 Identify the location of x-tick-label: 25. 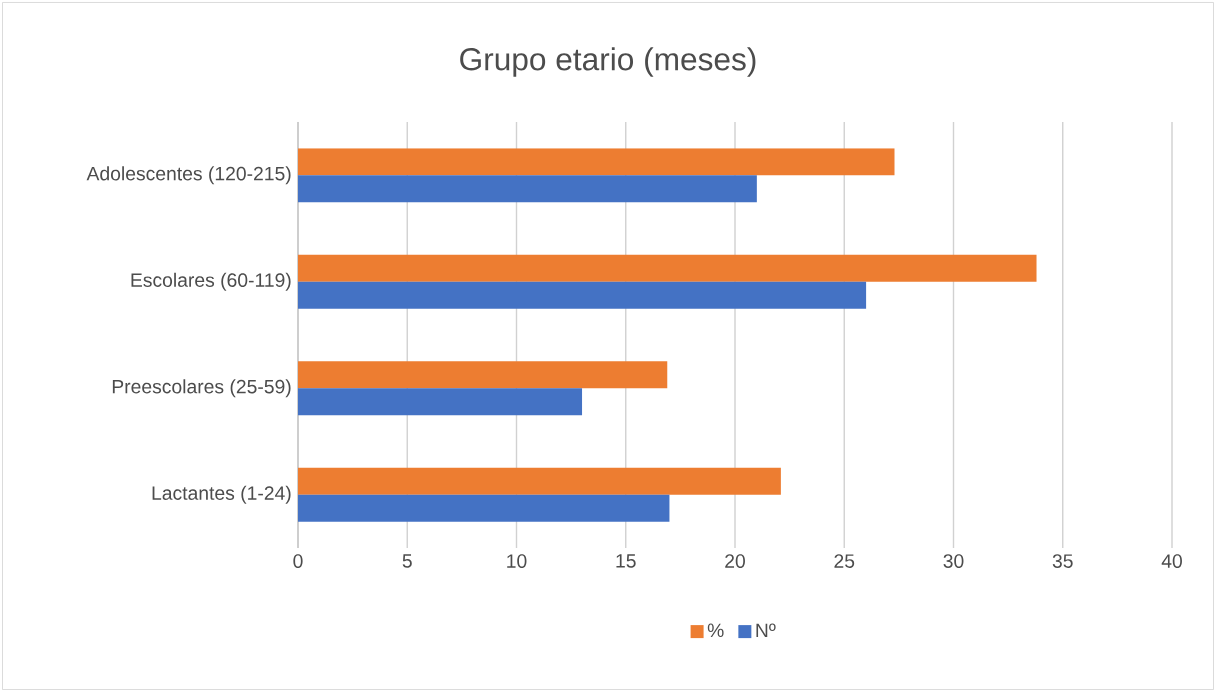
(844, 561).